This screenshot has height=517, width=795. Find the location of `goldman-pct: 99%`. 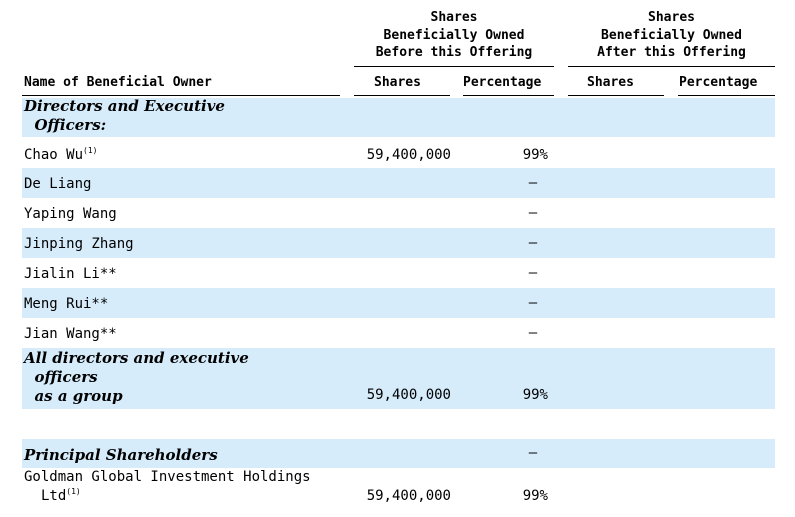

goldman-pct: 99% is located at coordinates (535, 496).